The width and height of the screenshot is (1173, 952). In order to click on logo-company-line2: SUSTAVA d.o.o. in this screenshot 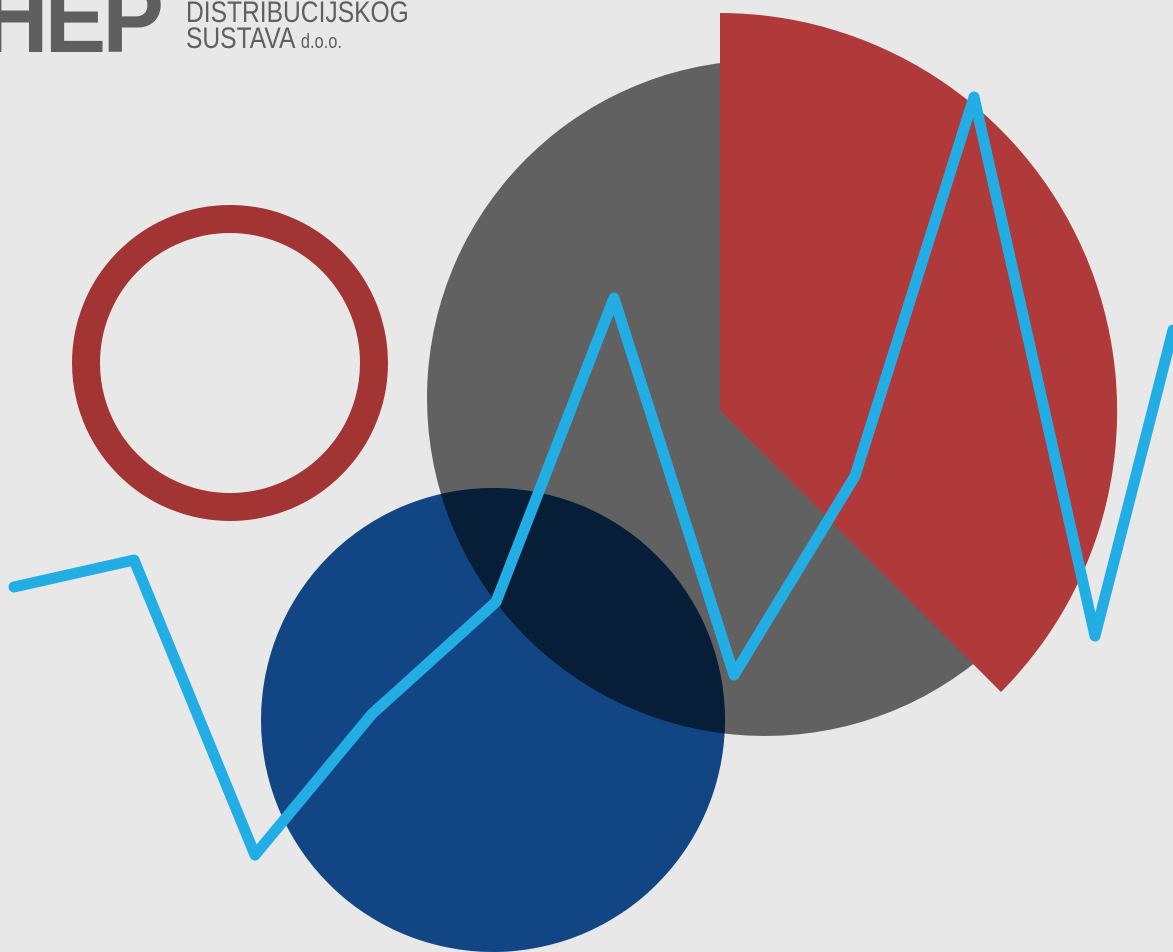, I will do `click(264, 39)`.